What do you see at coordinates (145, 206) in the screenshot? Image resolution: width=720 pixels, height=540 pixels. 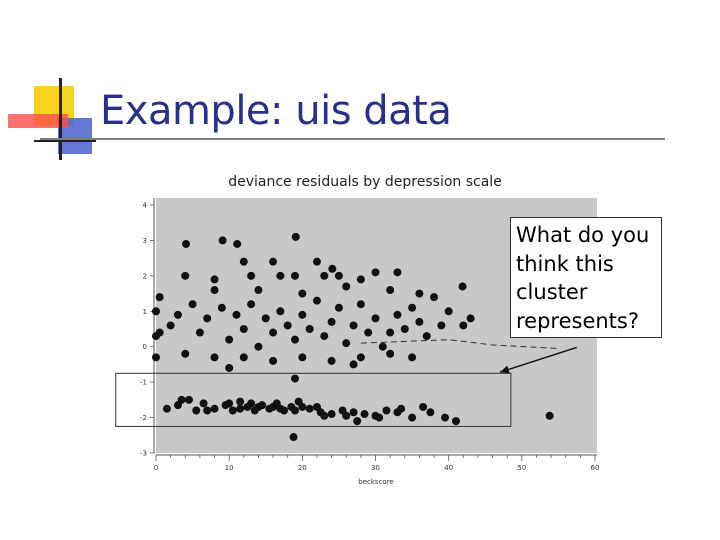 I see `y-tick-label: 4` at bounding box center [145, 206].